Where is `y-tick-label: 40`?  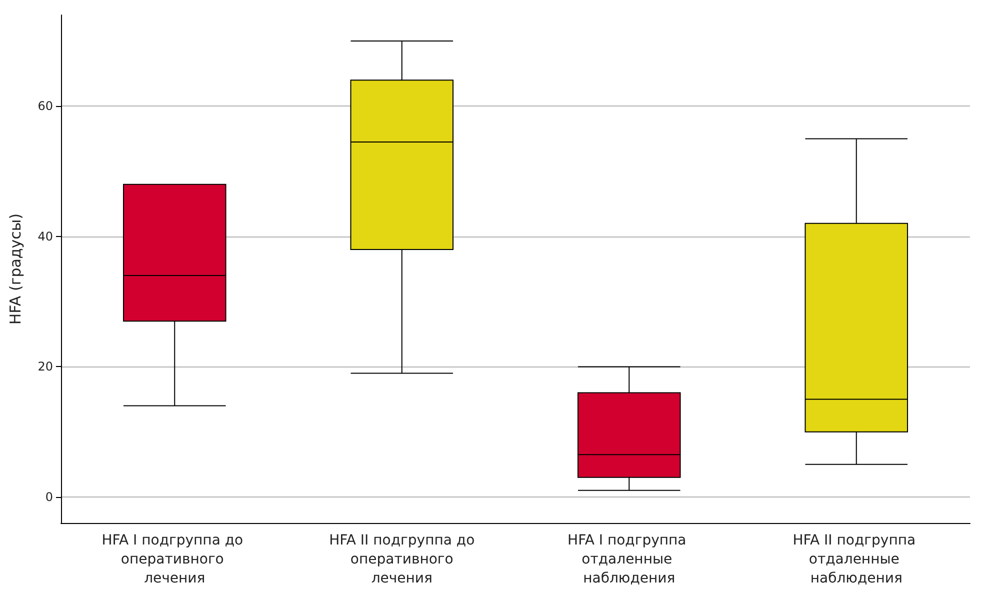
y-tick-label: 40 is located at coordinates (45, 236).